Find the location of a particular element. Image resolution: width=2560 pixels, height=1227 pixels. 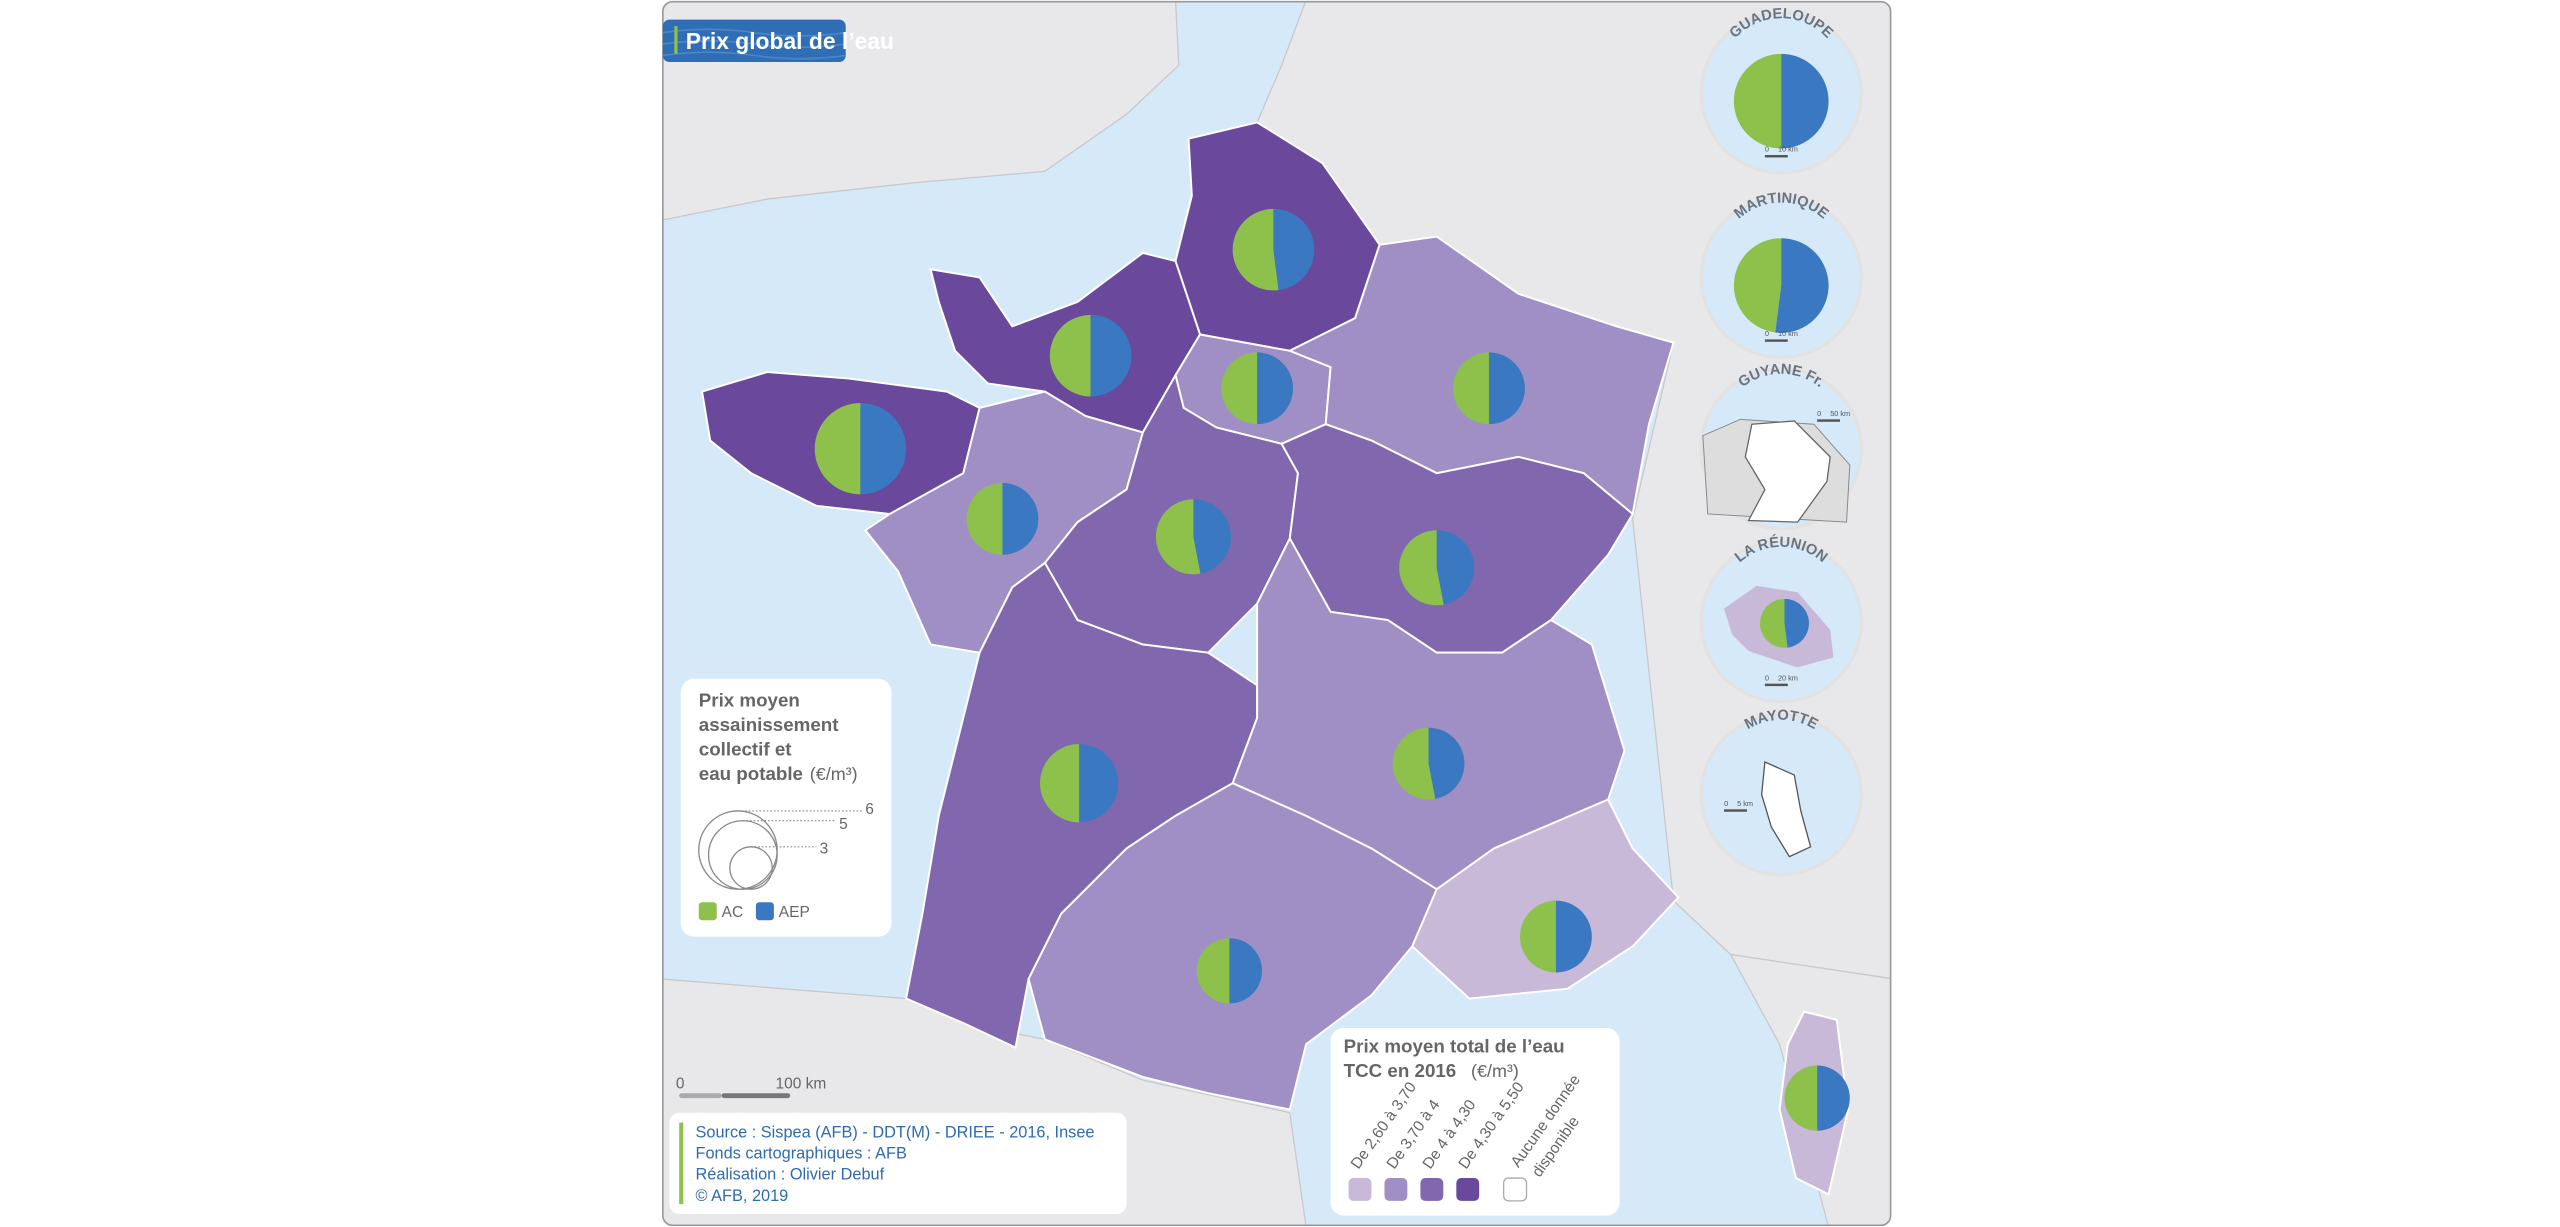

pie-occitanie is located at coordinates (1229, 971).